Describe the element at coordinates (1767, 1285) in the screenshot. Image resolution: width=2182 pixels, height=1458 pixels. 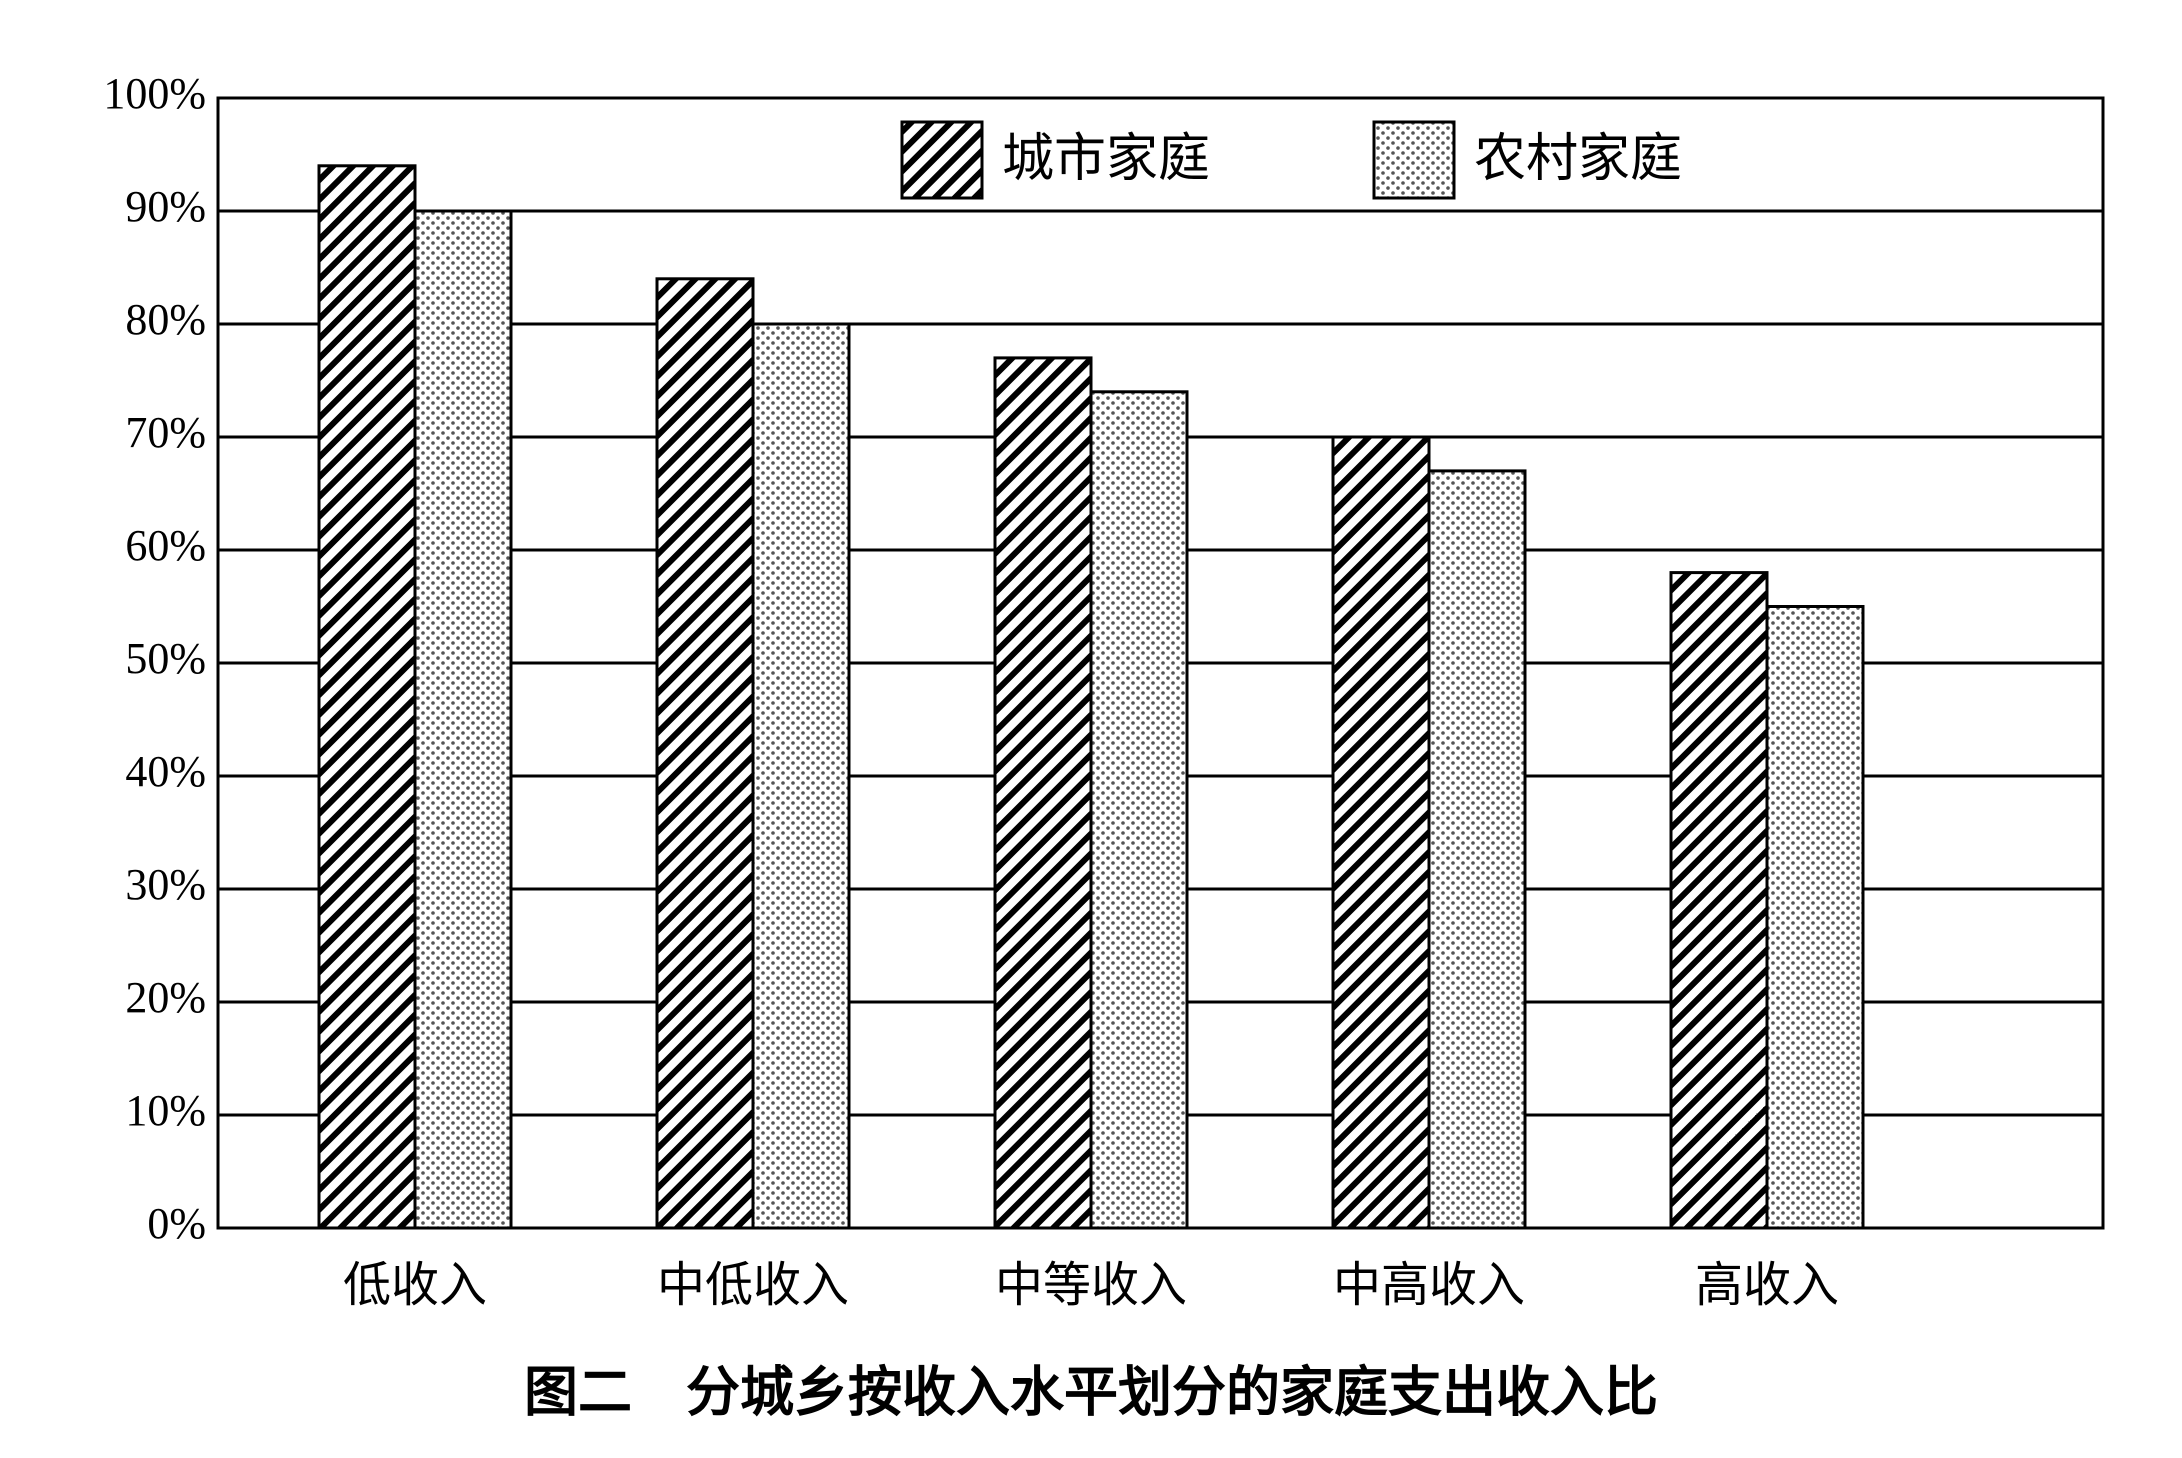
I see `x-tick-label: 高收入` at that location.